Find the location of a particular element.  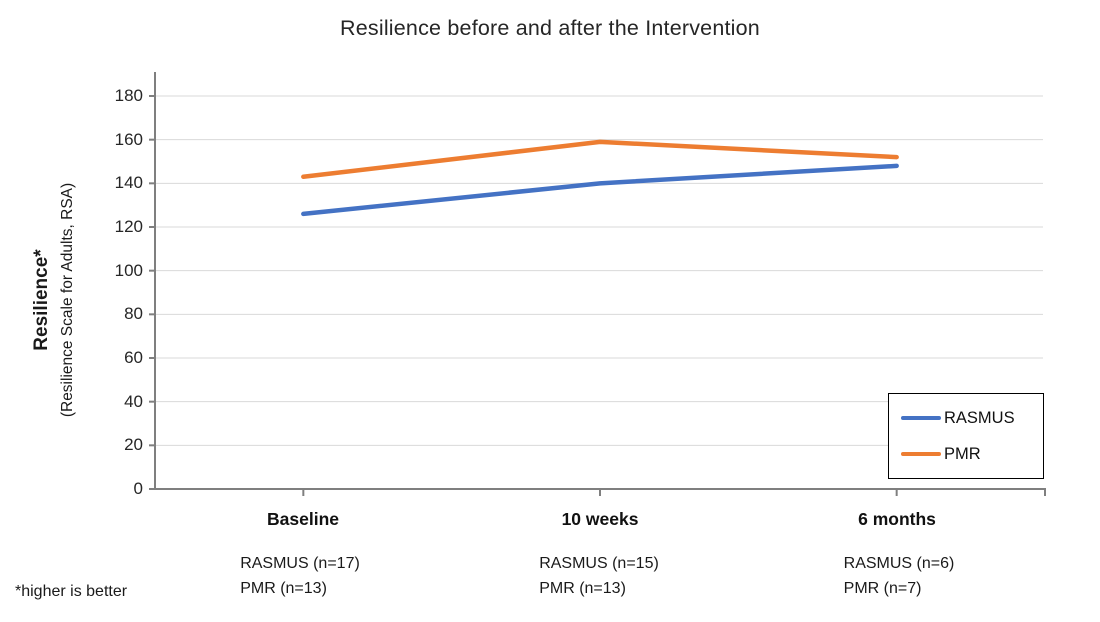

y-tick-label: 160 is located at coordinates (128, 139).